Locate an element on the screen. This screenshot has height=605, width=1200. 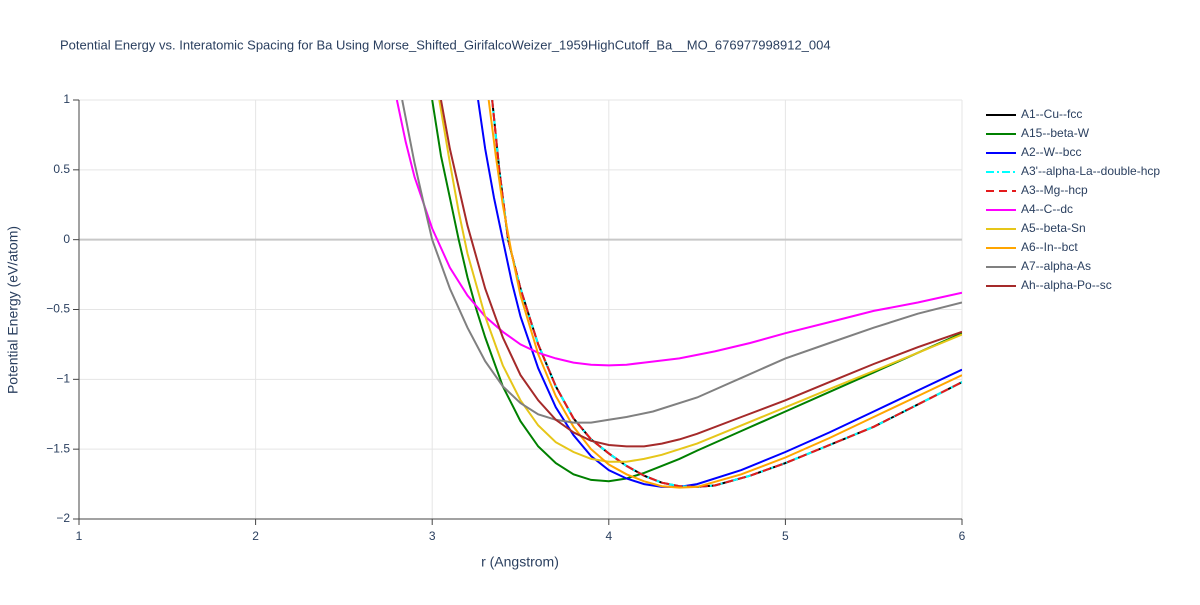
y-tick-label: 1 is located at coordinates (66, 99).